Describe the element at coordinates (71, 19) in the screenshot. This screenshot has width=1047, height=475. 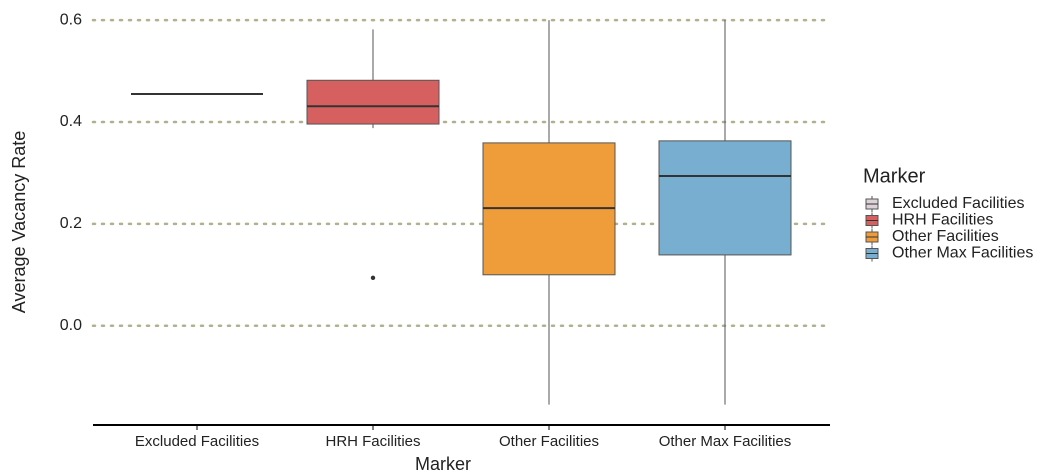
I see `y-tick-label: 0.6` at that location.